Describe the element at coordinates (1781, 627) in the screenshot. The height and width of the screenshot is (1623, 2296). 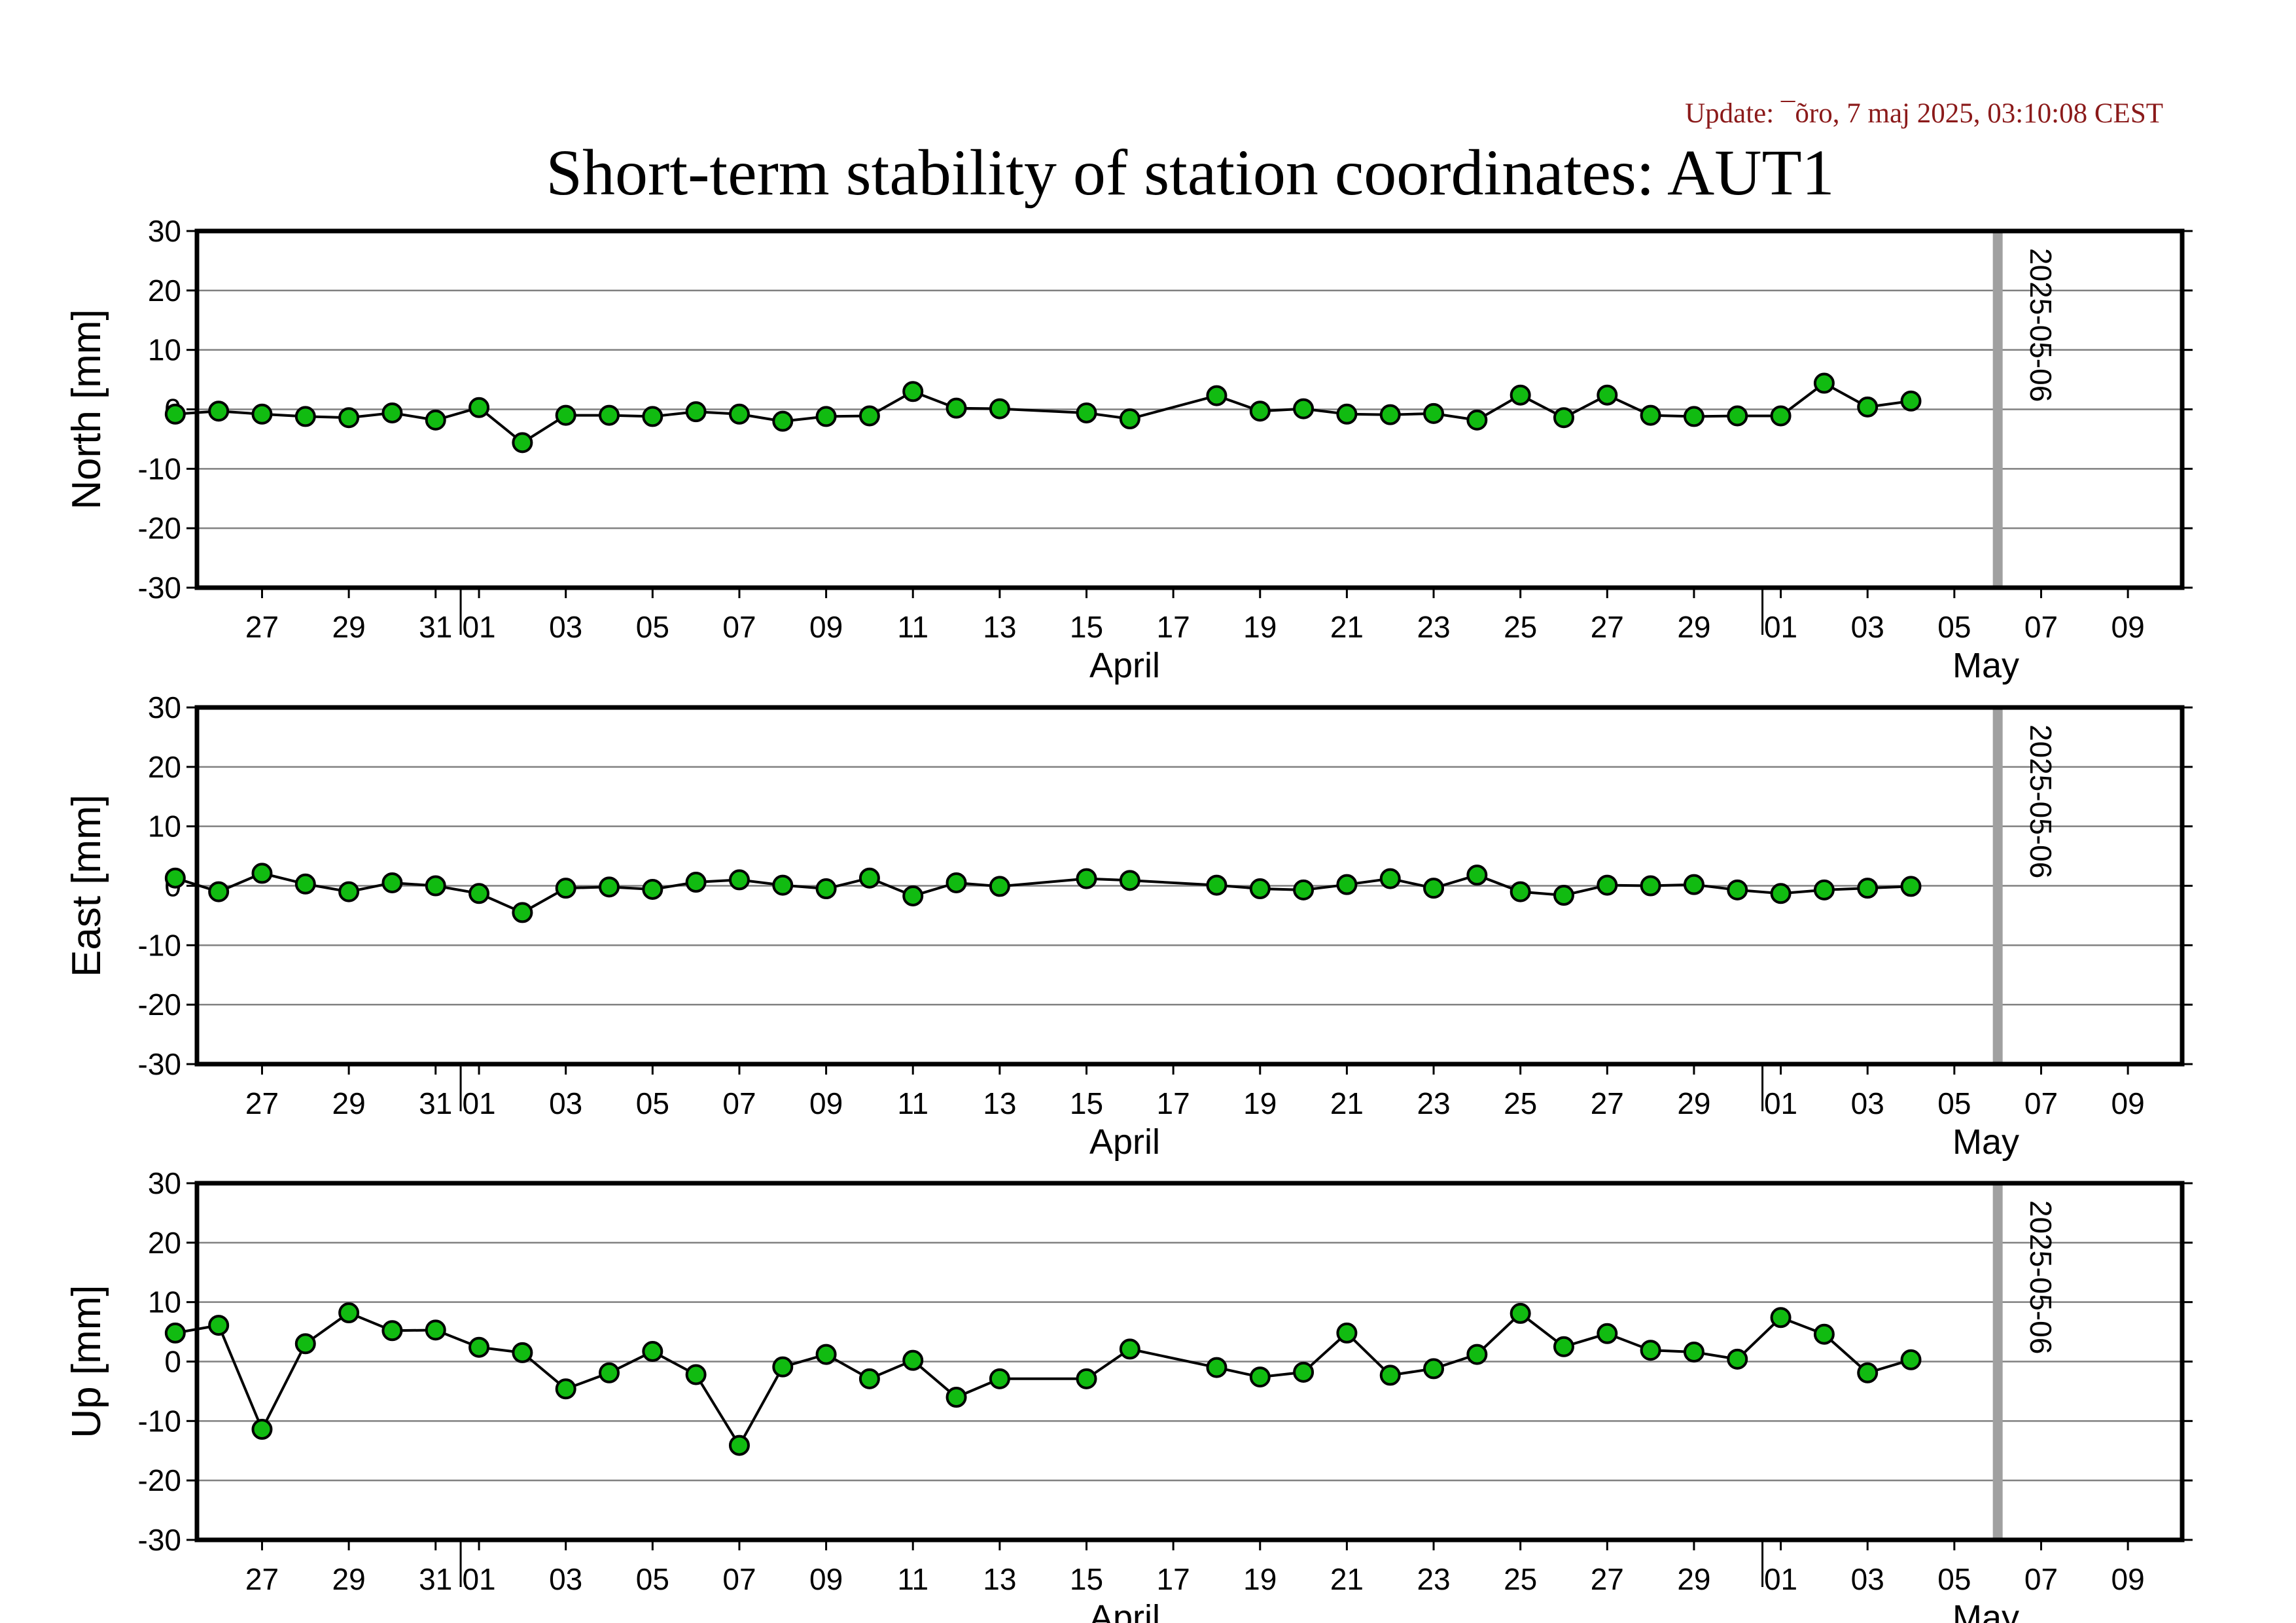
I see `x-tick-label: 01` at that location.